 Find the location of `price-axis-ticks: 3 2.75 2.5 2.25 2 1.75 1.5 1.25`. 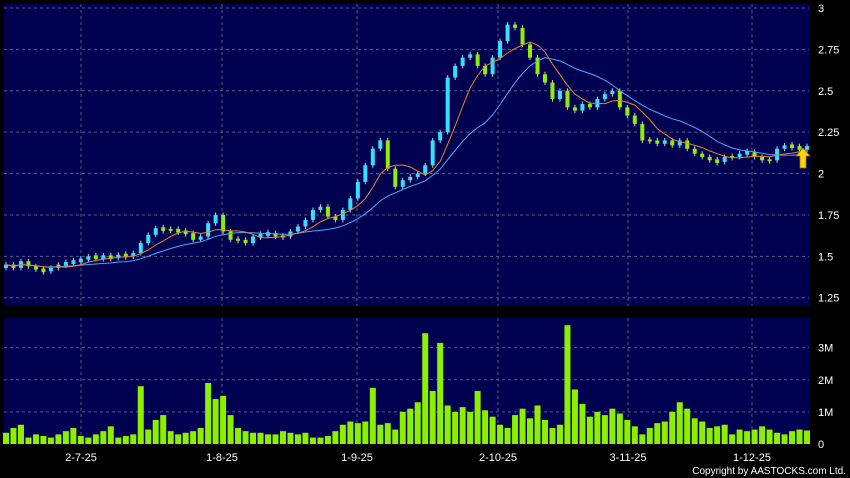

price-axis-ticks: 3 2.75 2.5 2.25 2 1.75 1.5 1.25 is located at coordinates (828, 154).